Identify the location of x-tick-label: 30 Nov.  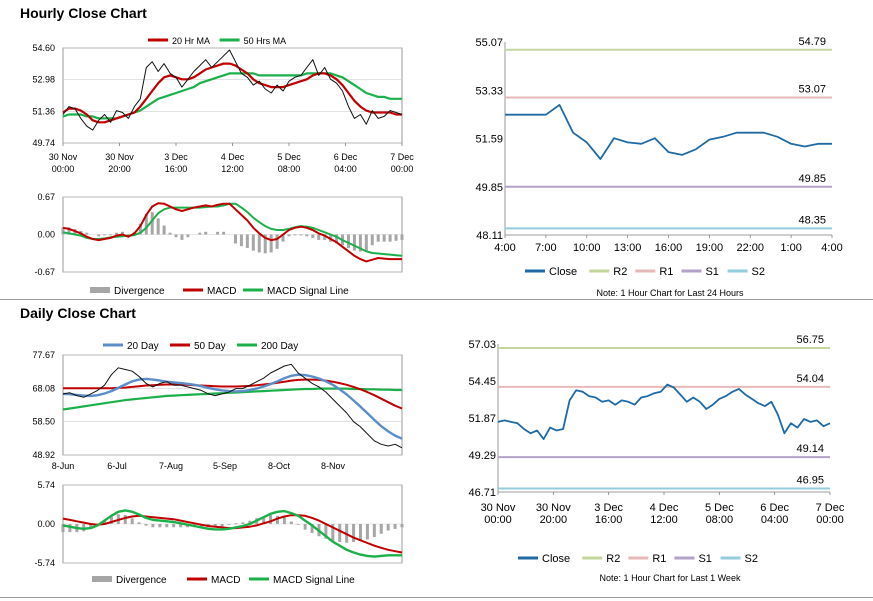
(498, 508).